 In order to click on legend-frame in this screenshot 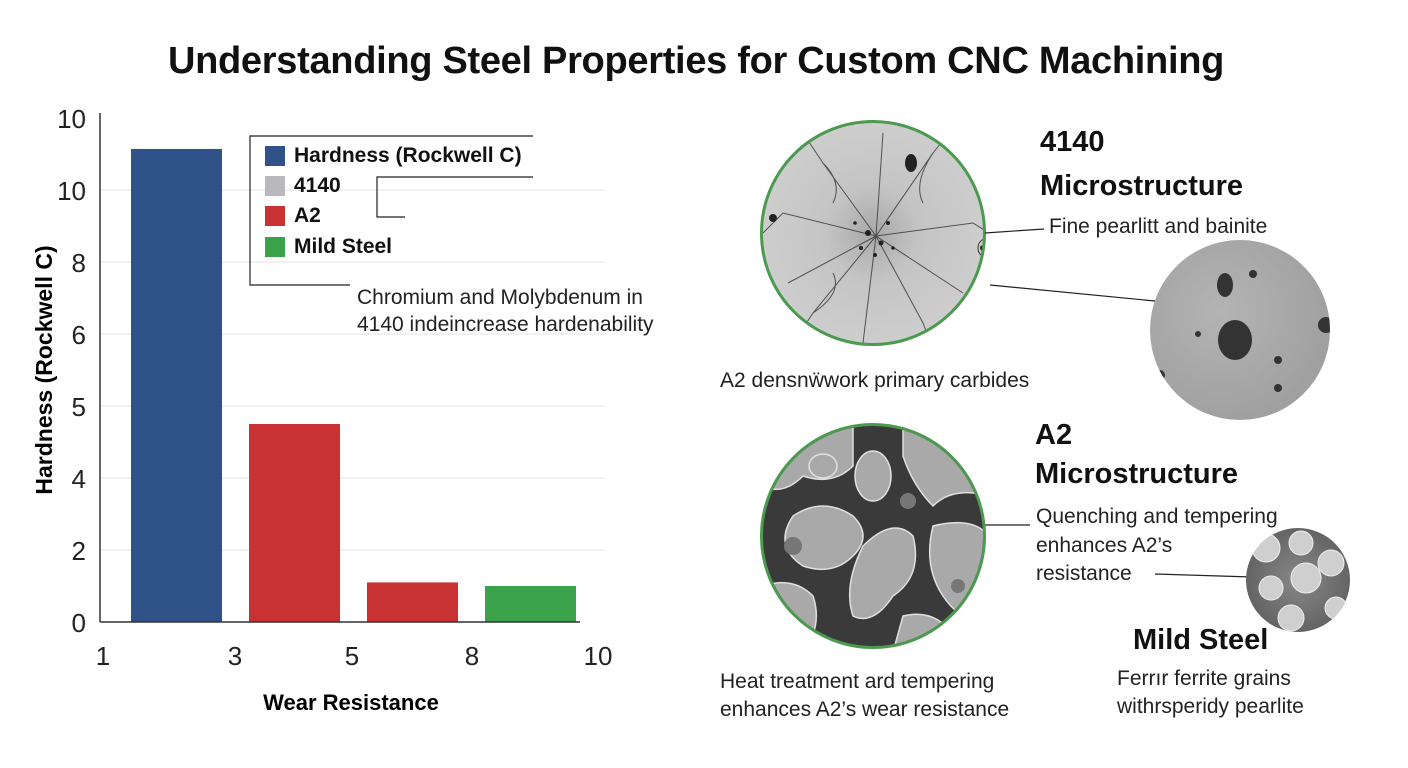, I will do `click(391, 210)`.